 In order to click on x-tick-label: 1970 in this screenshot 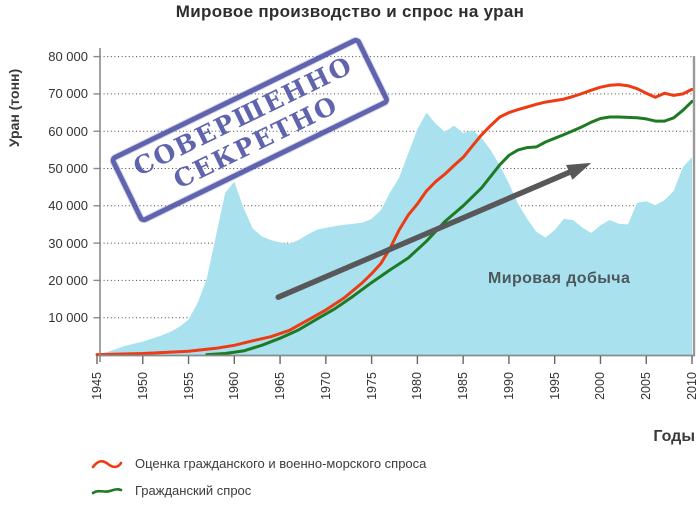, I will do `click(325, 386)`.